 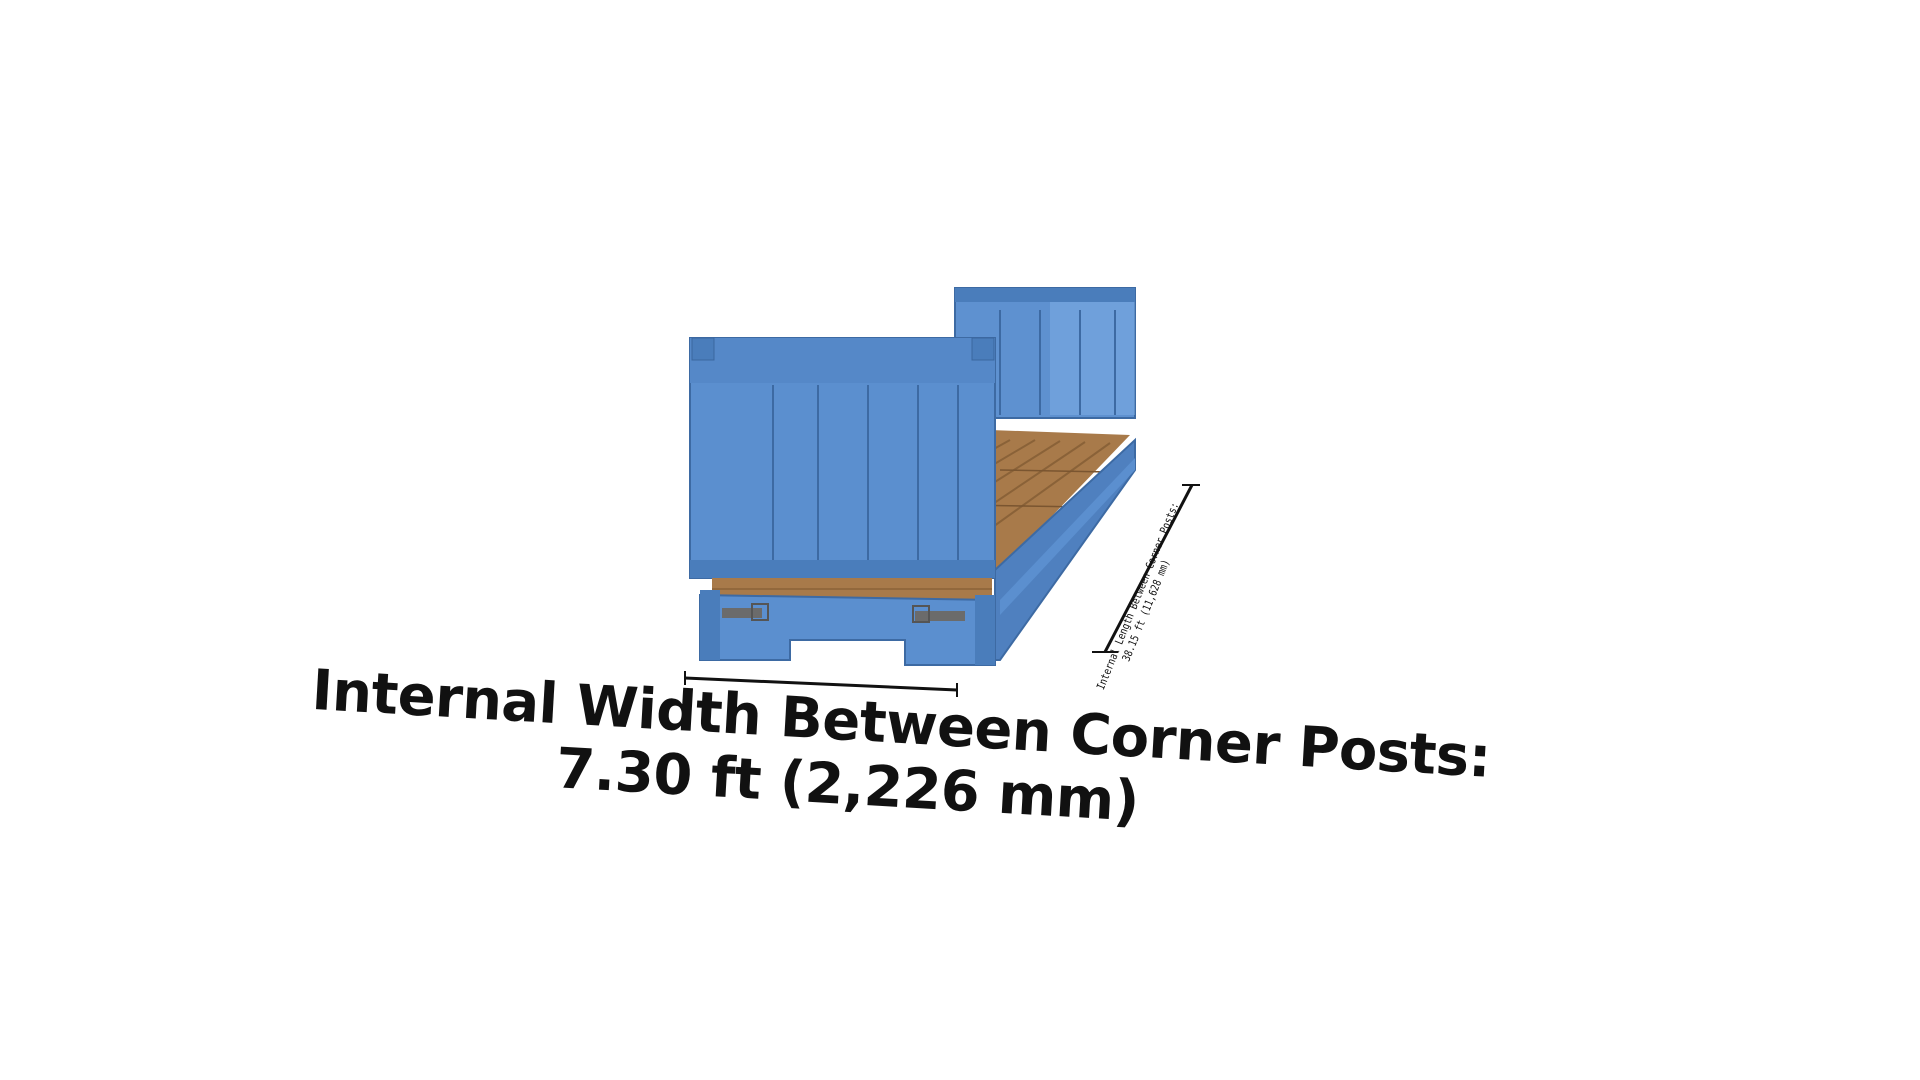 What do you see at coordinates (821, 684) in the screenshot?
I see `width-dimension-line` at bounding box center [821, 684].